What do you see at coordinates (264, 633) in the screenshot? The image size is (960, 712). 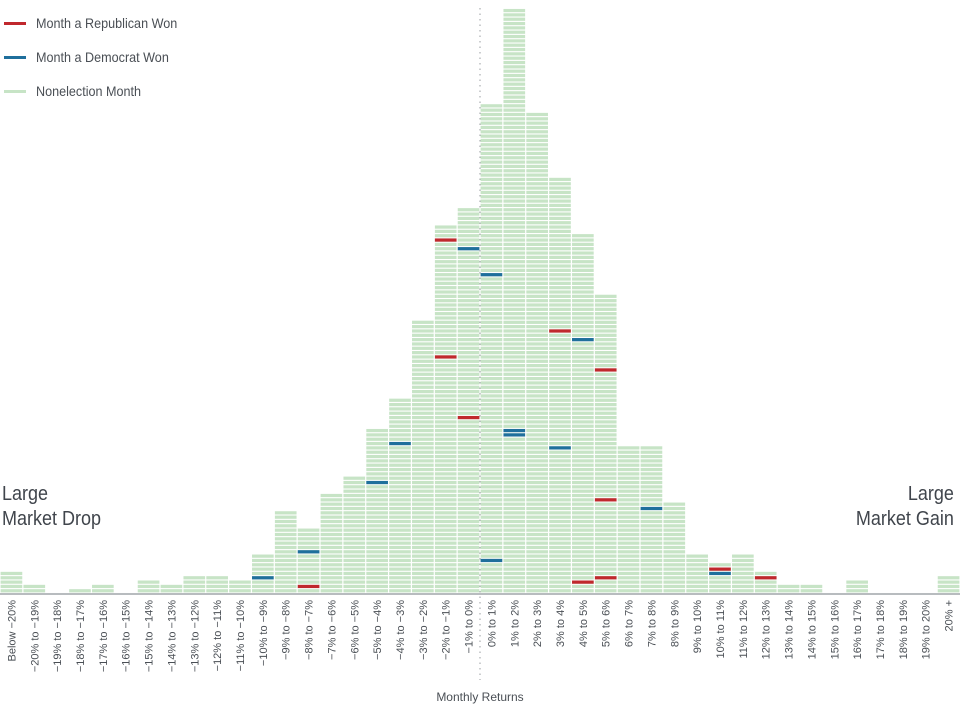 I see `x-tick-label: −10% to −9%` at bounding box center [264, 633].